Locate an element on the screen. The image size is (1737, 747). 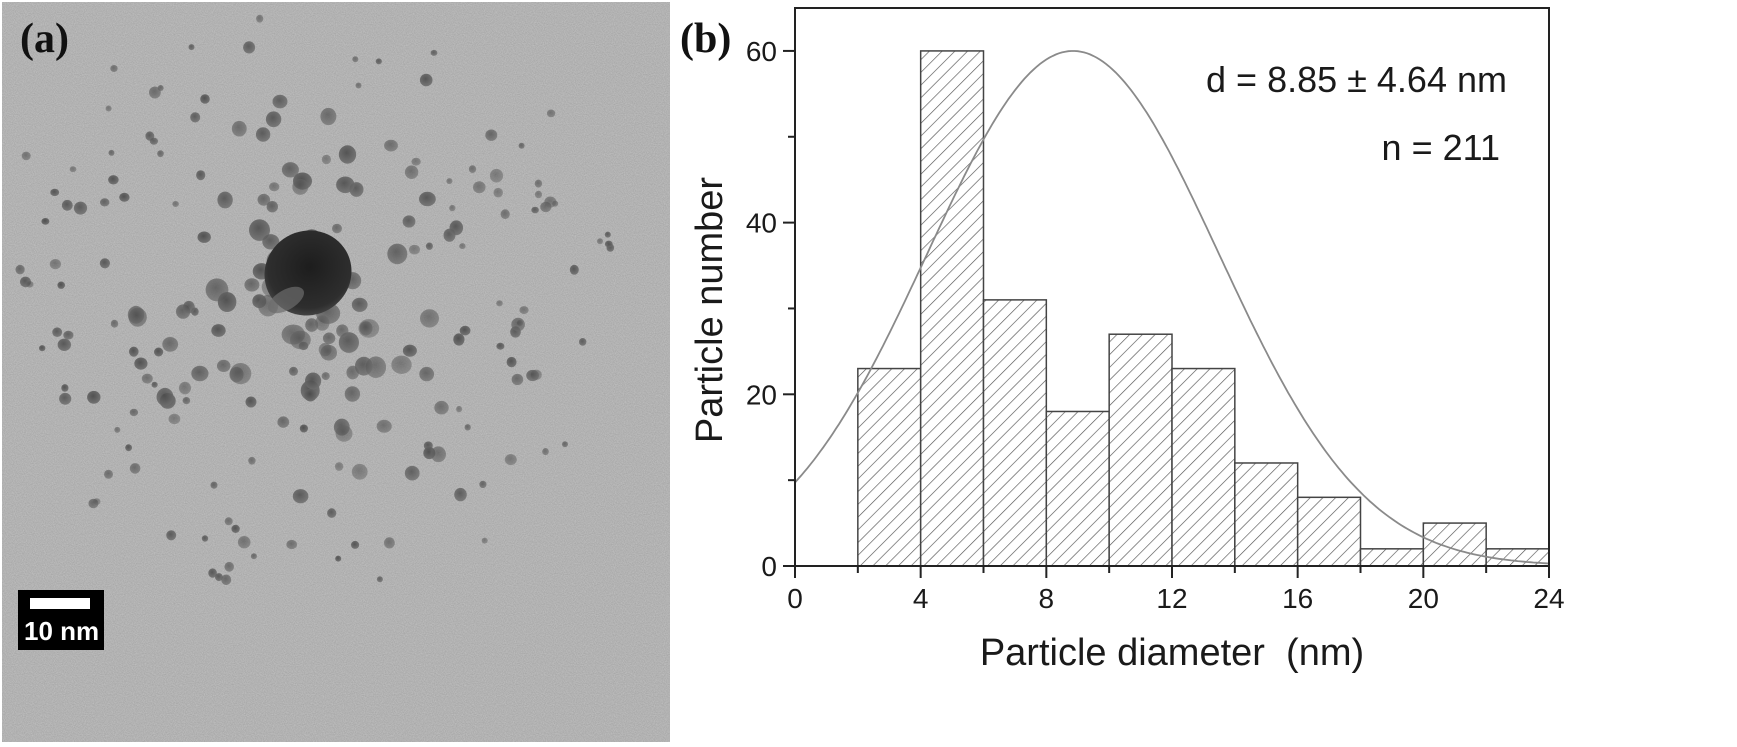
y-tick-label-0: 0 is located at coordinates (769, 566).